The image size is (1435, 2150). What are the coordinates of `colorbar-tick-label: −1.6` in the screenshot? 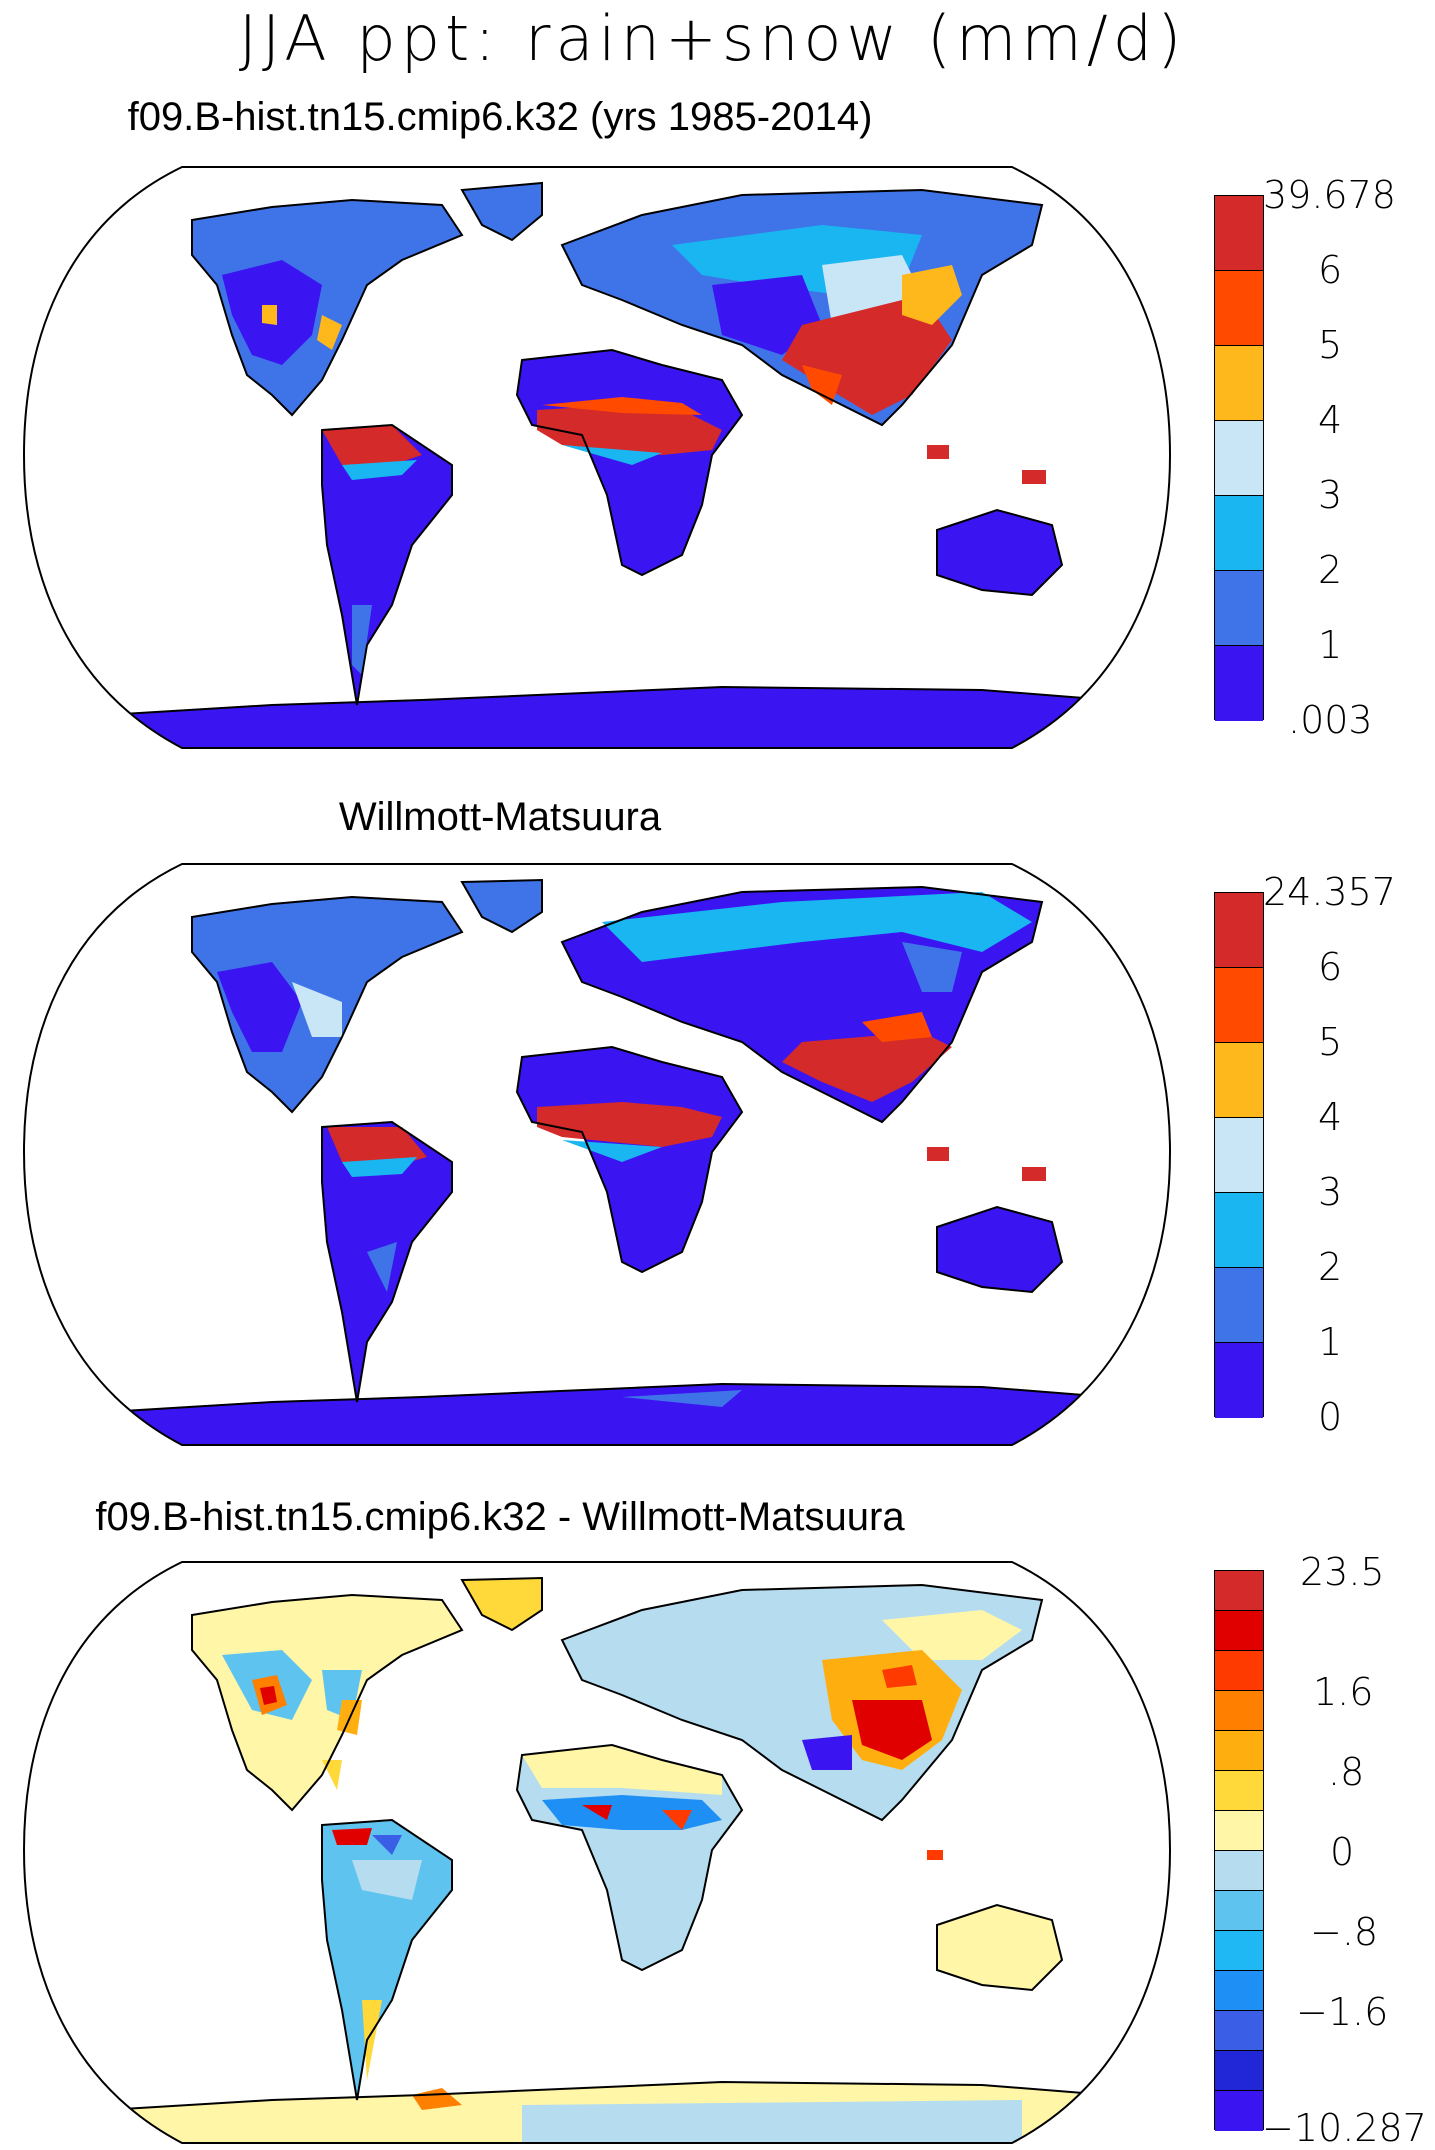 It's located at (1342, 2012).